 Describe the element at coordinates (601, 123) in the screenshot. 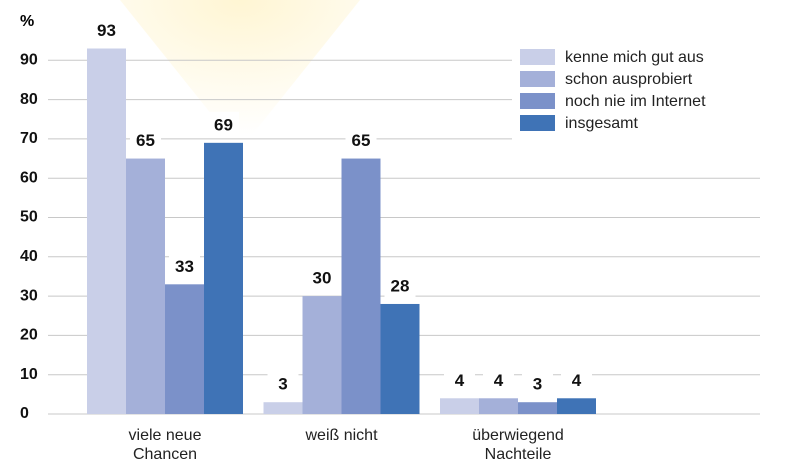

I see `legend-label: insgesamt` at that location.